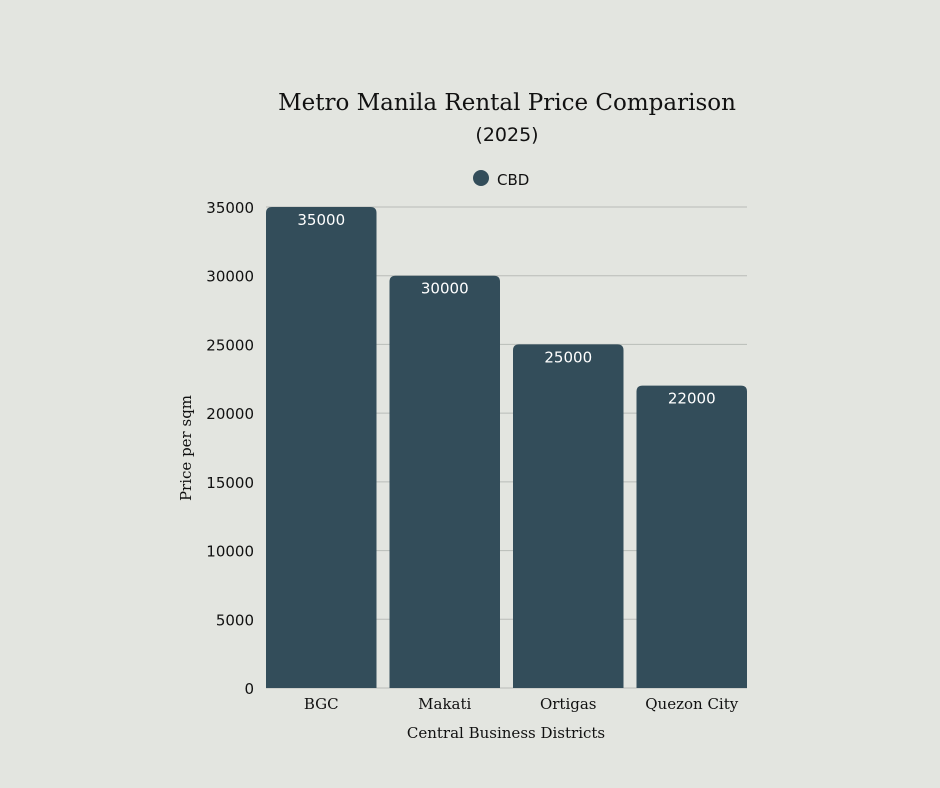 This screenshot has width=940, height=788. What do you see at coordinates (249, 689) in the screenshot?
I see `y-tick-label: 0` at bounding box center [249, 689].